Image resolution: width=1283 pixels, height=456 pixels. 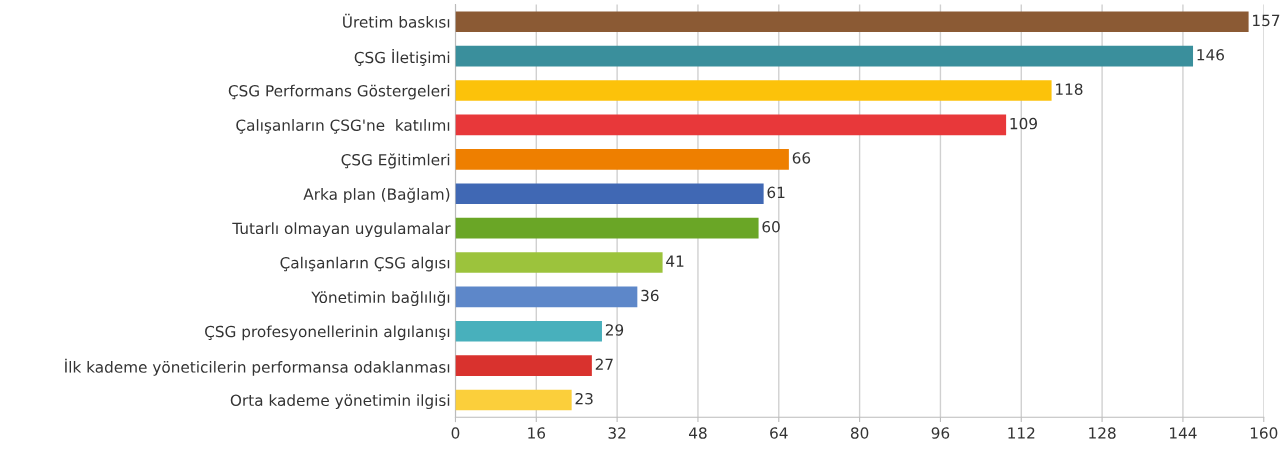 What do you see at coordinates (396, 20) in the screenshot?
I see `y-tick-label: Üretim baskısı` at bounding box center [396, 20].